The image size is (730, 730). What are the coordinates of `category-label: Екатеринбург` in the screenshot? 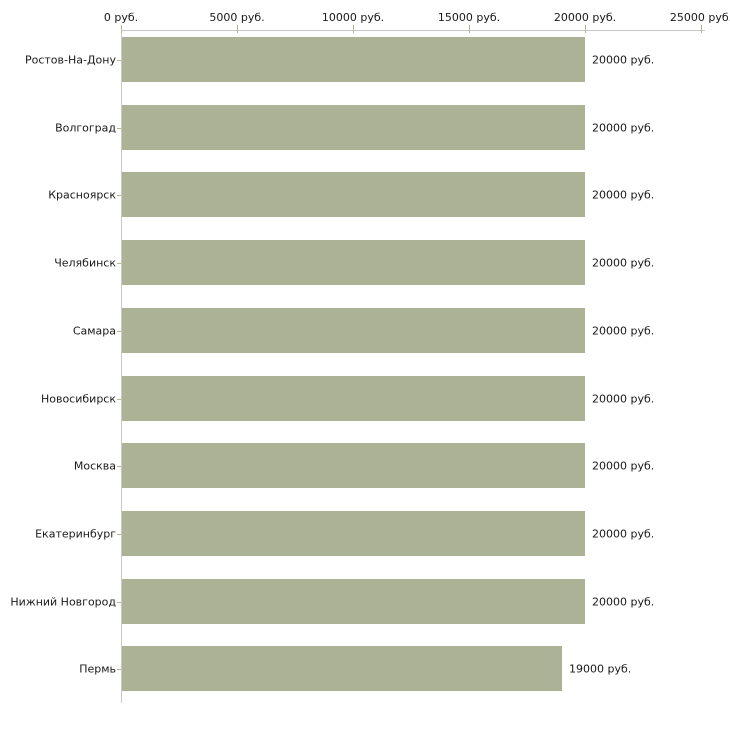 It's located at (75, 533).